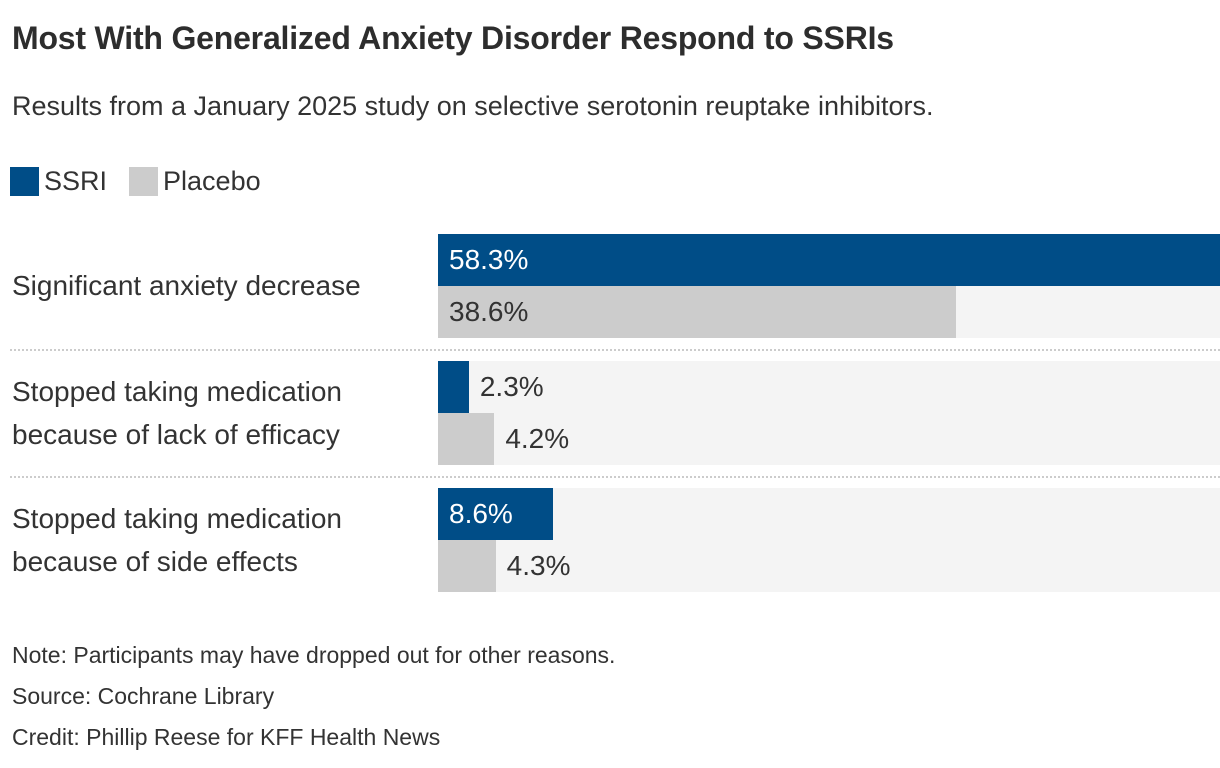 The height and width of the screenshot is (768, 1220). Describe the element at coordinates (537, 438) in the screenshot. I see `bar-value-label: 4.2%` at that location.